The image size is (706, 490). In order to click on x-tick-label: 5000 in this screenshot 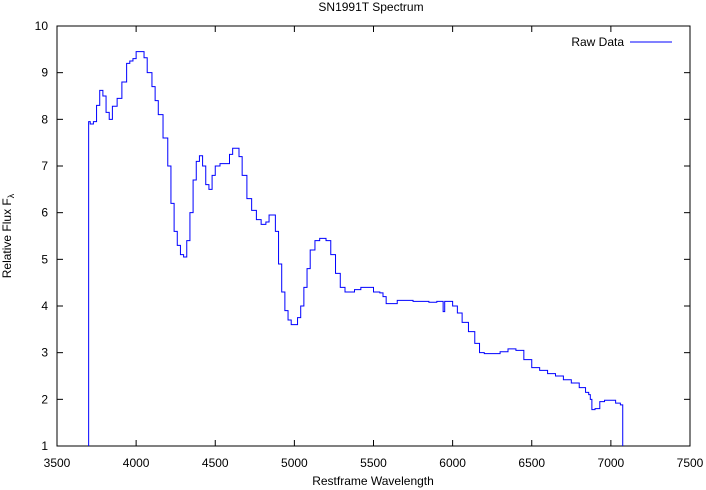, I will do `click(294, 463)`.